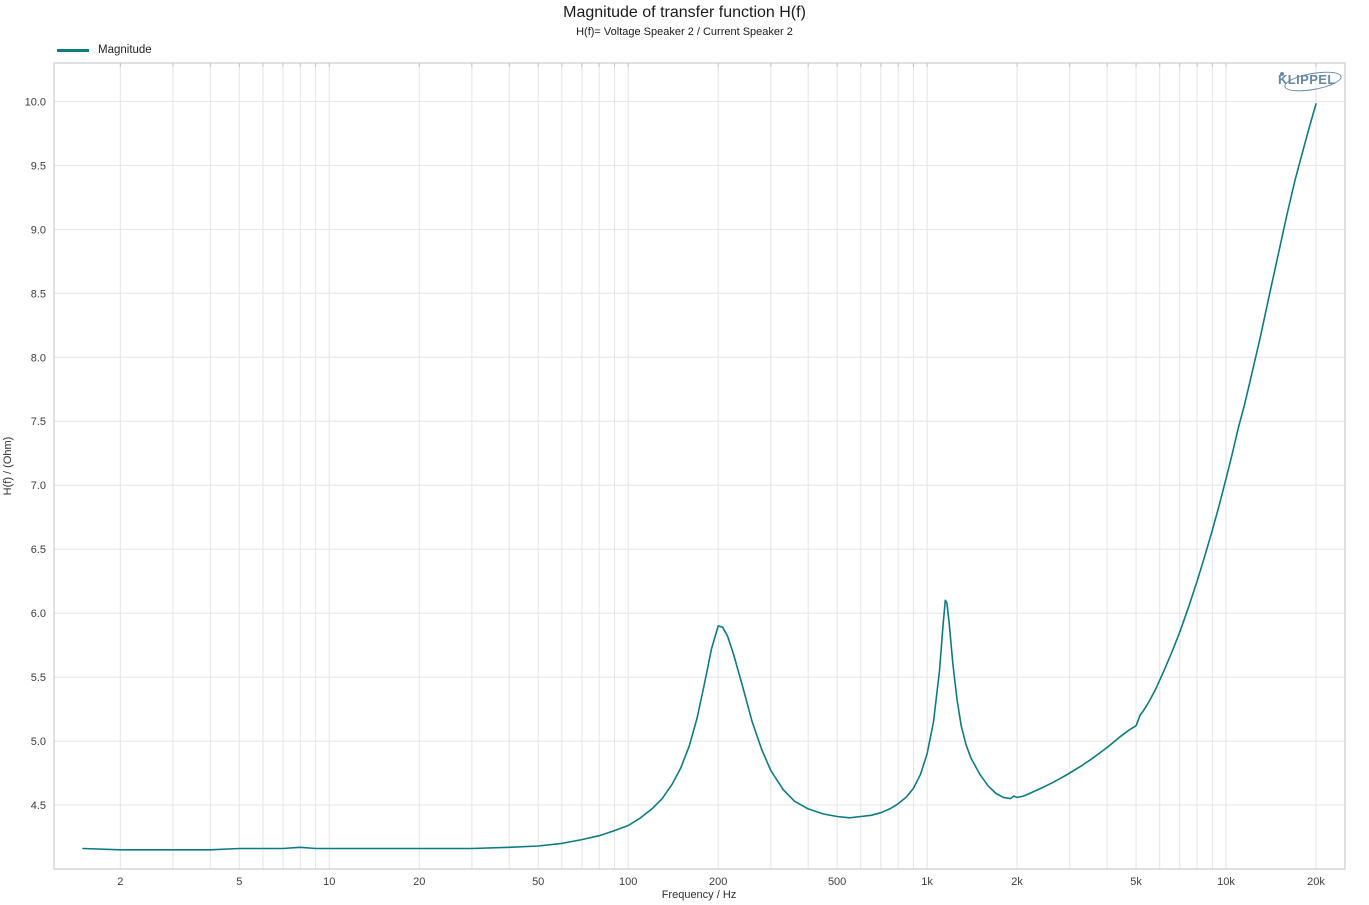  What do you see at coordinates (1226, 882) in the screenshot?
I see `svg-text: 10k` at bounding box center [1226, 882].